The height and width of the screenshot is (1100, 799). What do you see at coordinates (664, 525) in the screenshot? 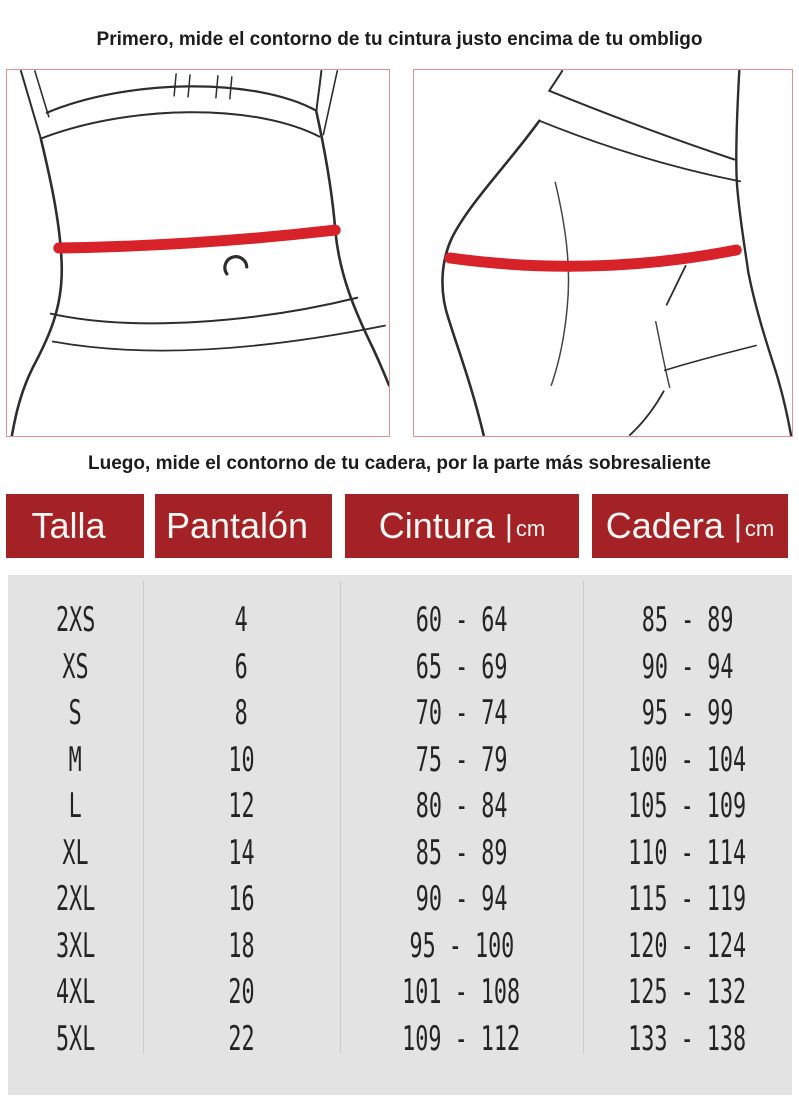
I see `header-label: Cadera` at bounding box center [664, 525].